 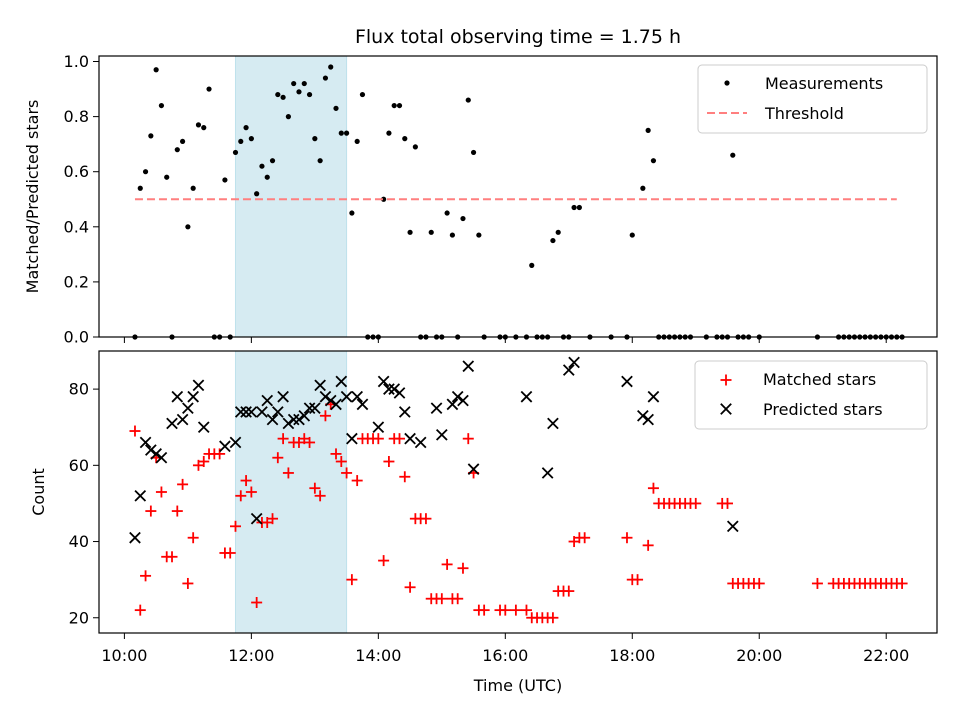 I want to click on top-legend: Measurements Threshold, so click(x=812, y=99).